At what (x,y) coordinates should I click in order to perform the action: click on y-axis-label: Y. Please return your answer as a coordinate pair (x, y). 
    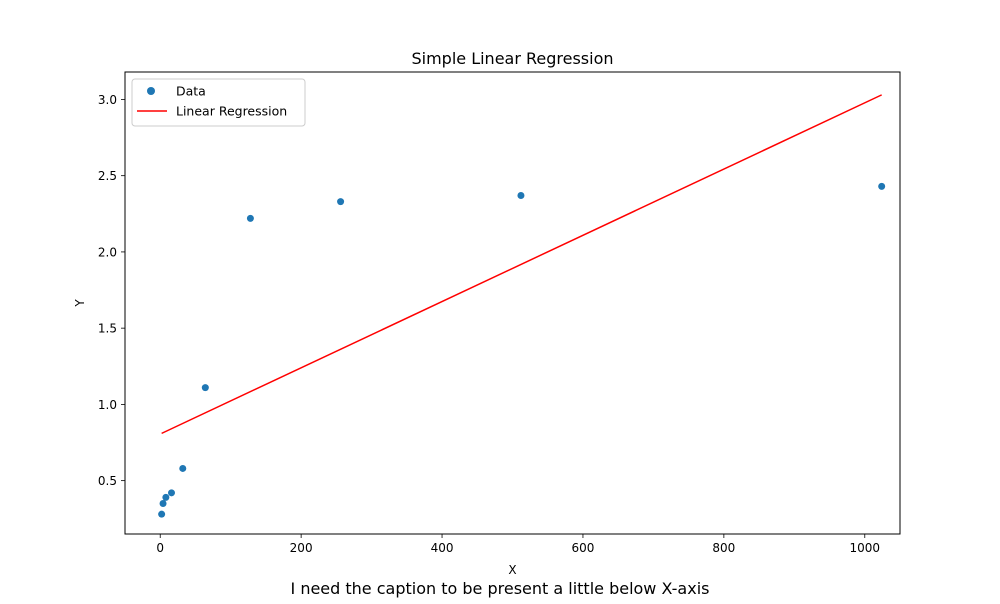
    Looking at the image, I should click on (80, 303).